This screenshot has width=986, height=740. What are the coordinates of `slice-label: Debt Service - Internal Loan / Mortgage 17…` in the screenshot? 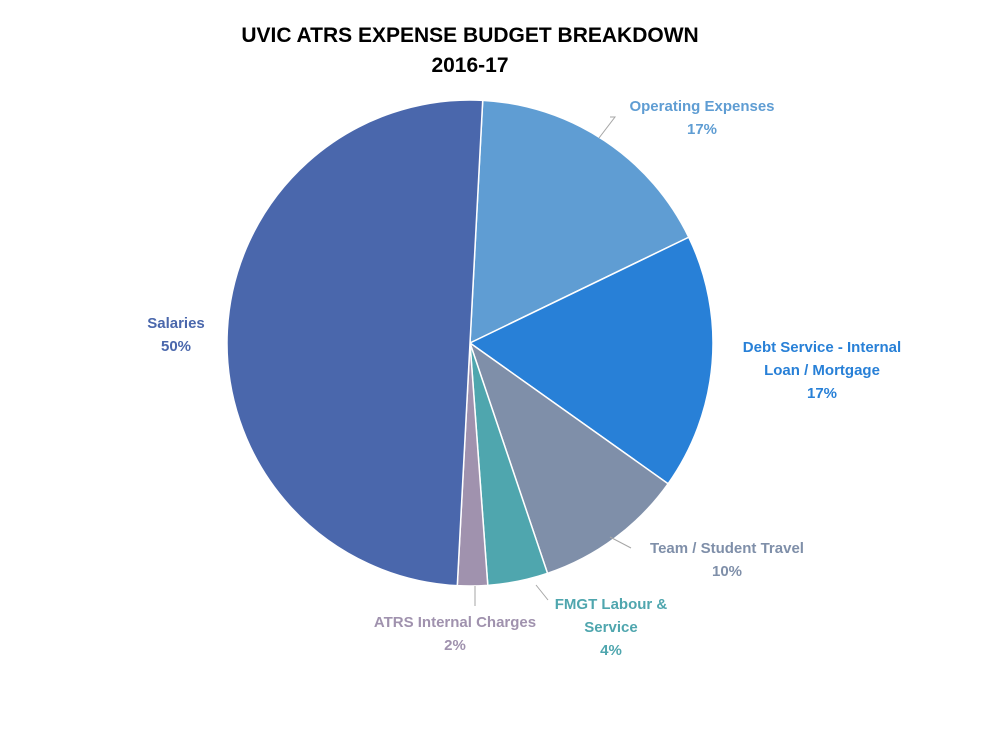 It's located at (822, 370).